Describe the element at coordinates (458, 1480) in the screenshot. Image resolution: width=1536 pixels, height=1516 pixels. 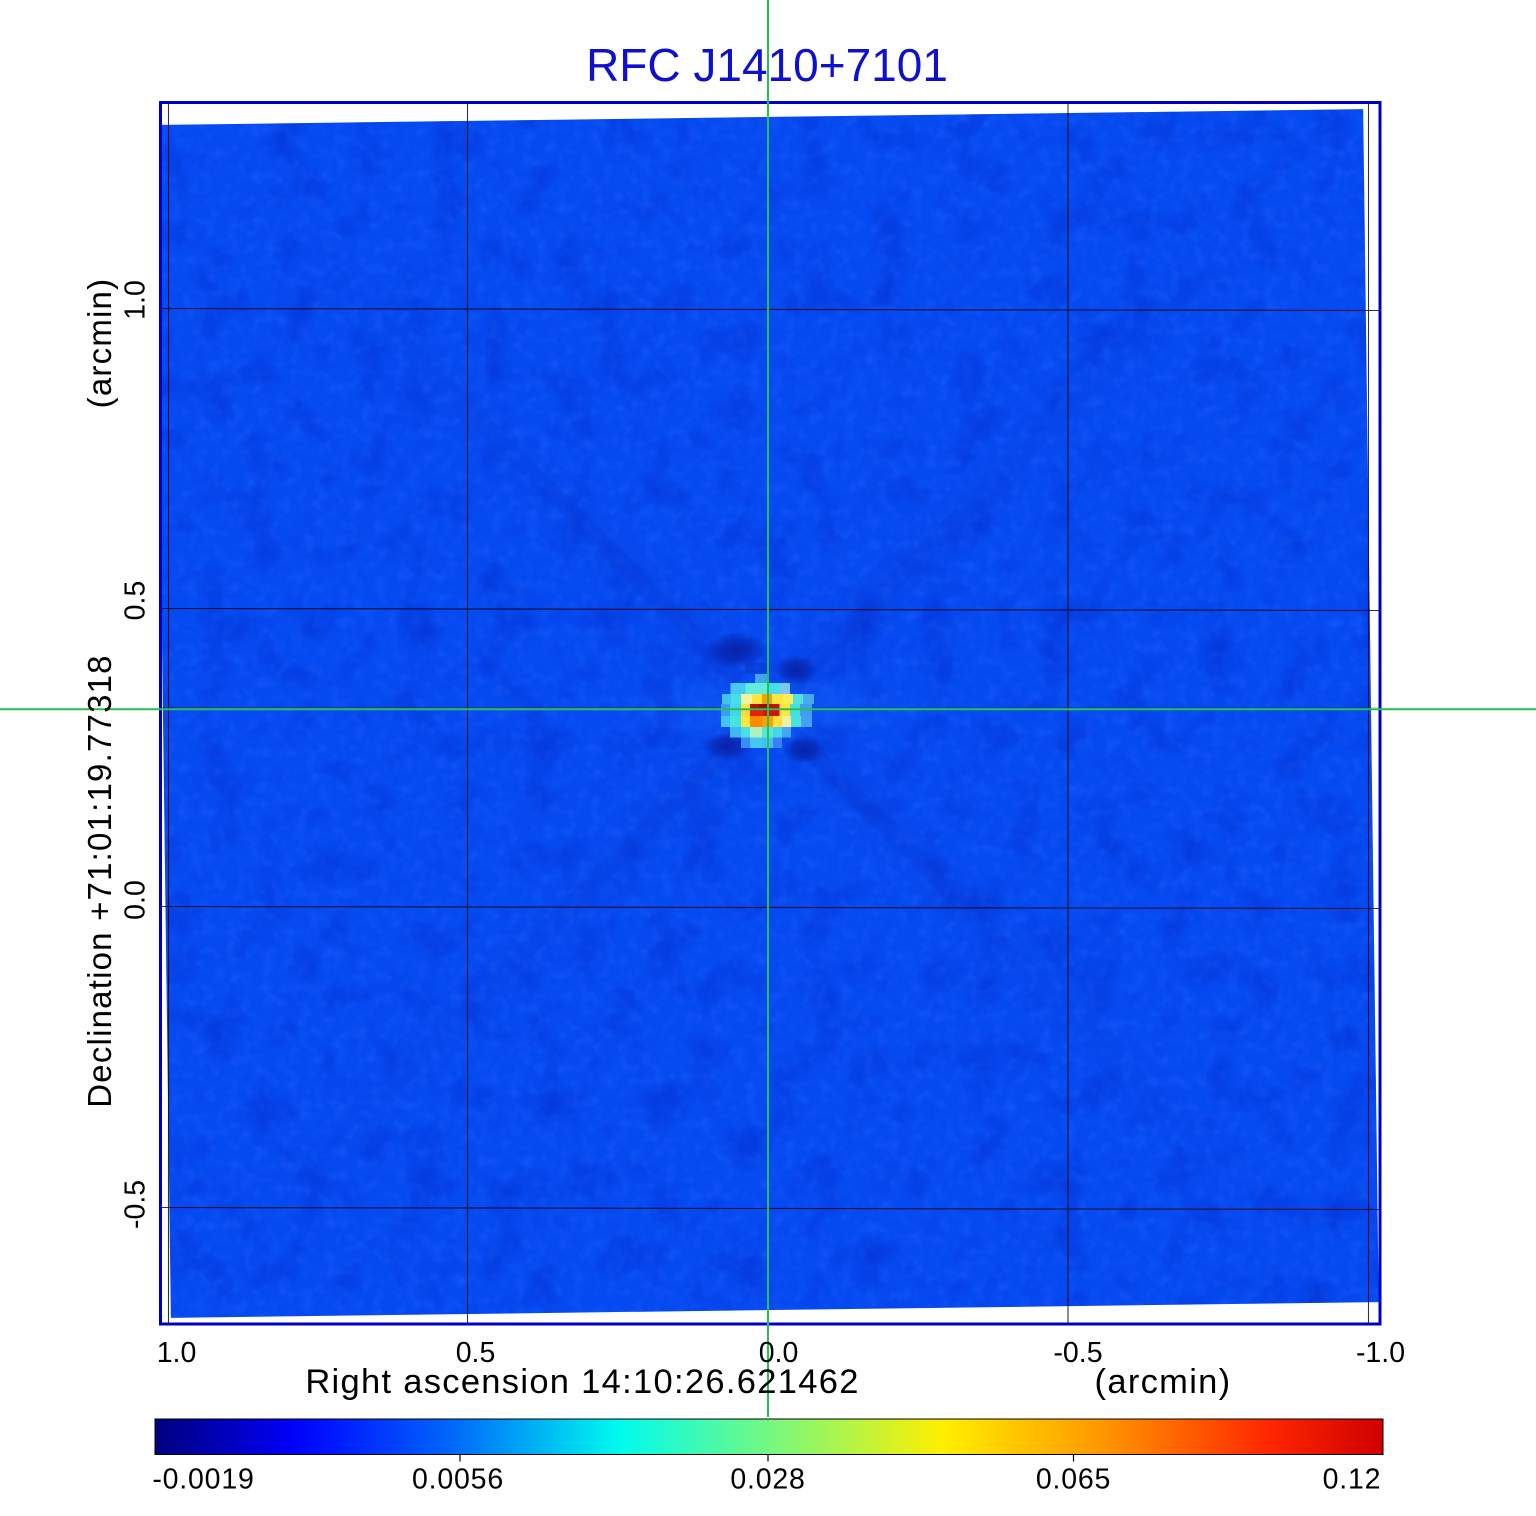
I see `svg-text: 0.0056` at that location.